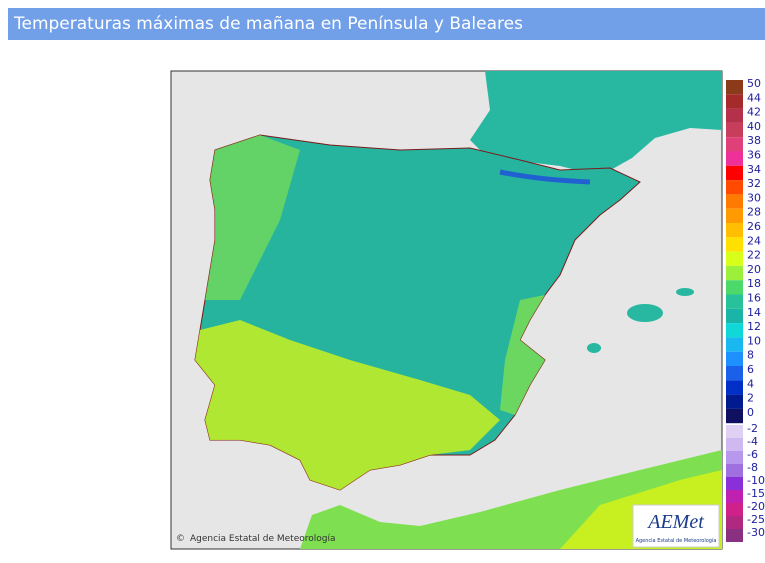  Describe the element at coordinates (754, 240) in the screenshot. I see `legend-label: 24` at that location.